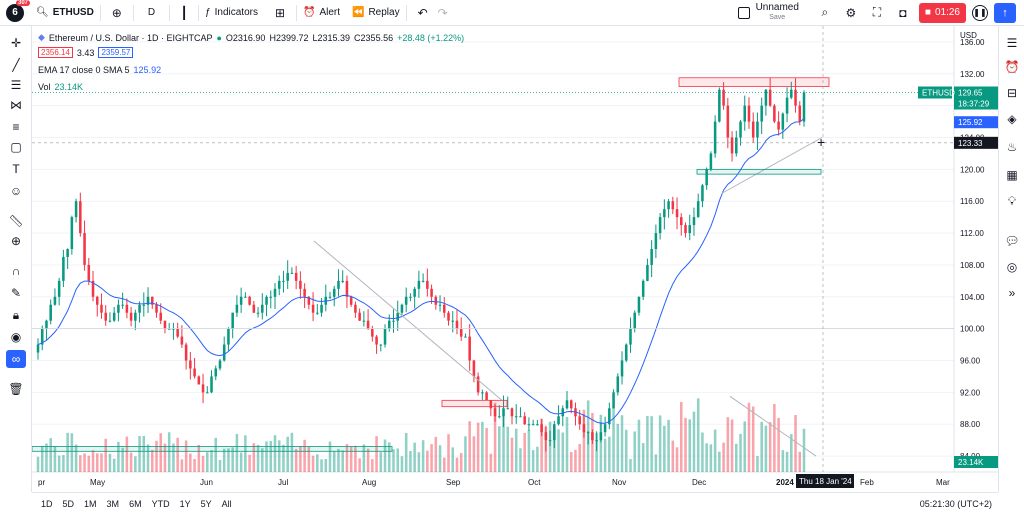 This screenshot has width=1024, height=514. I want to click on zoom-in-icon: ⊕, so click(16, 241).